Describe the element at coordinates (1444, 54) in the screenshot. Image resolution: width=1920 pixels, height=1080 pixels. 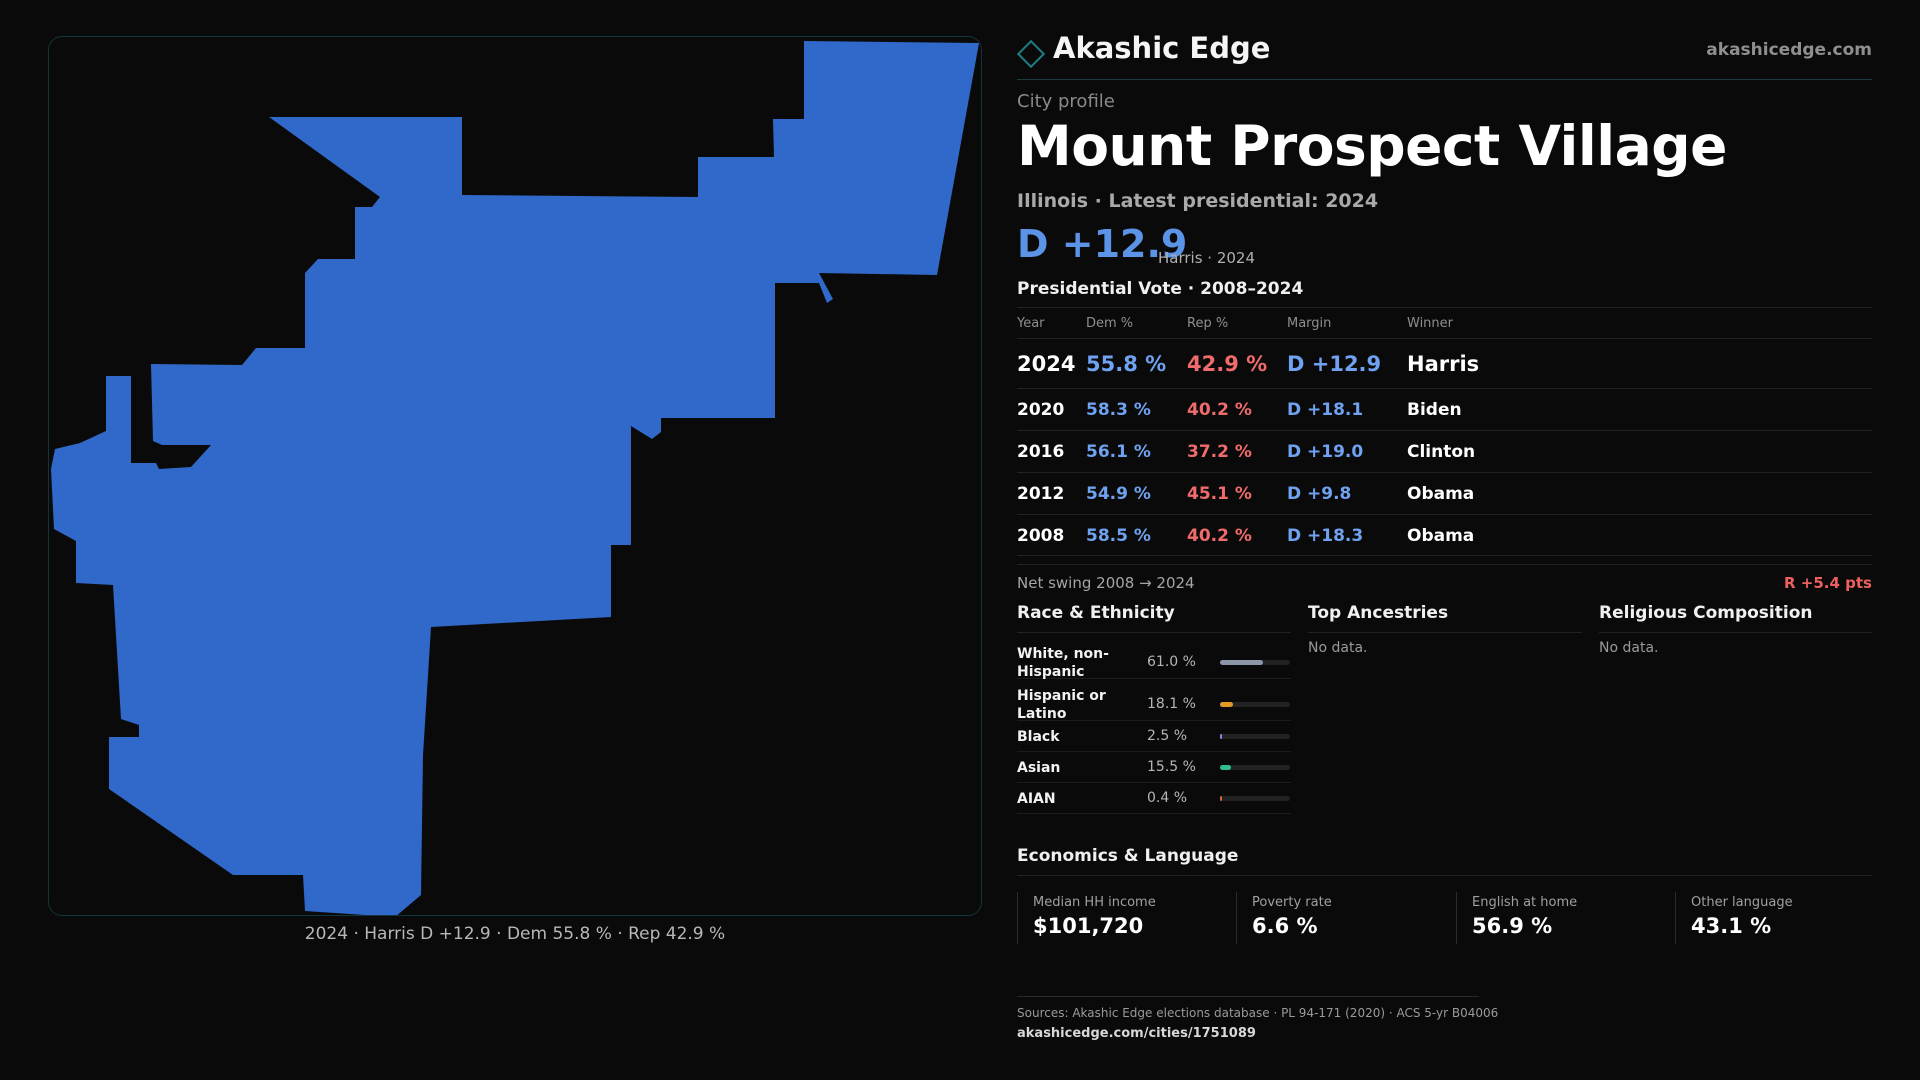
I see `brand-header: Akashic Edge akashicedge.com` at that location.